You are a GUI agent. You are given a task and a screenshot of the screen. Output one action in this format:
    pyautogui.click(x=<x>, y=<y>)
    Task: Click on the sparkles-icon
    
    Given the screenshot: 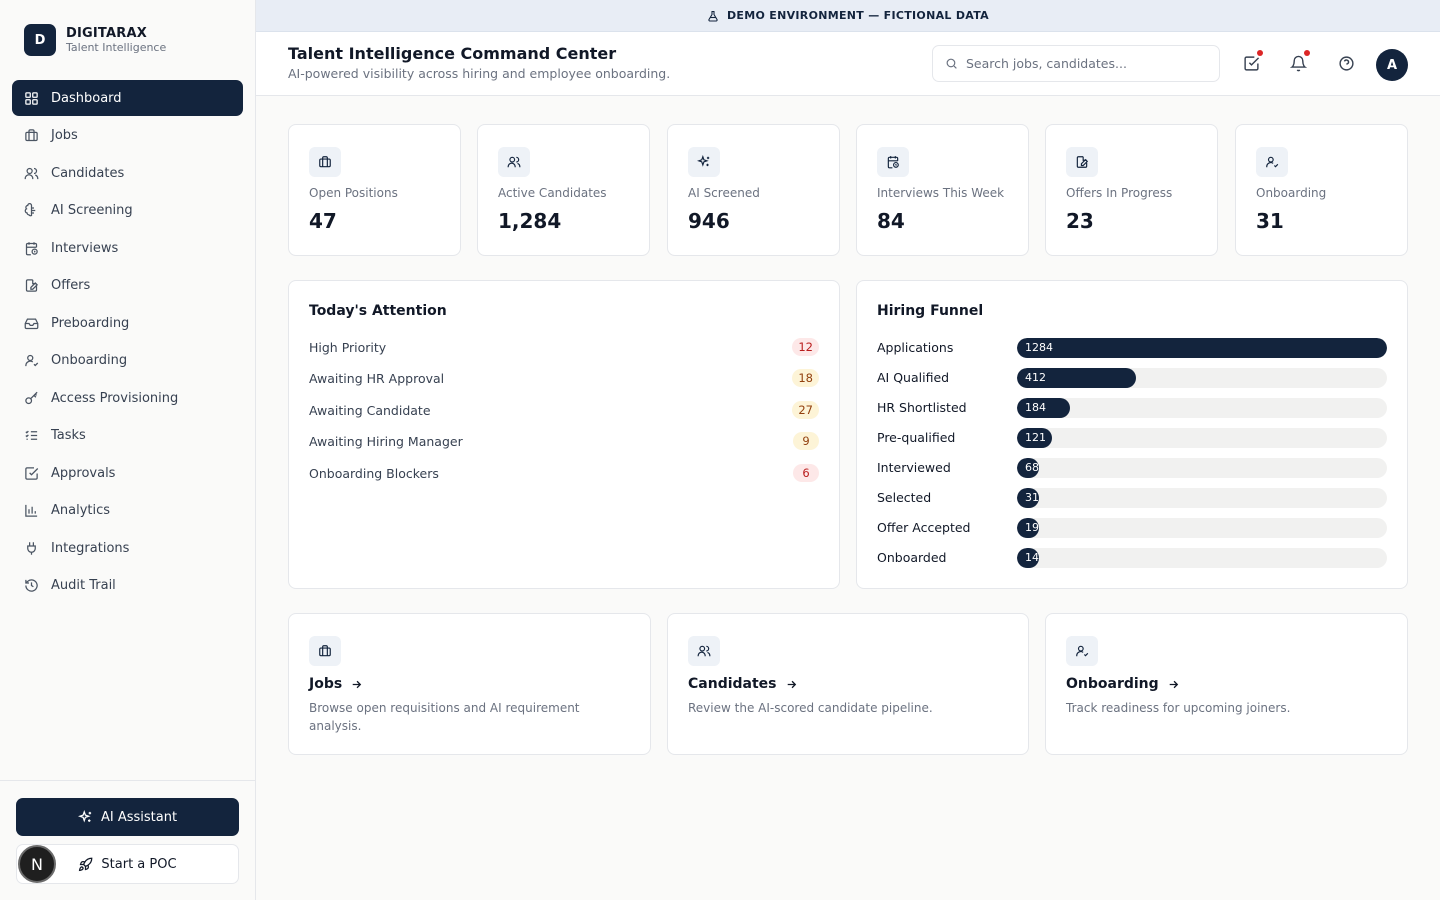 What is the action you would take?
    pyautogui.click(x=704, y=162)
    